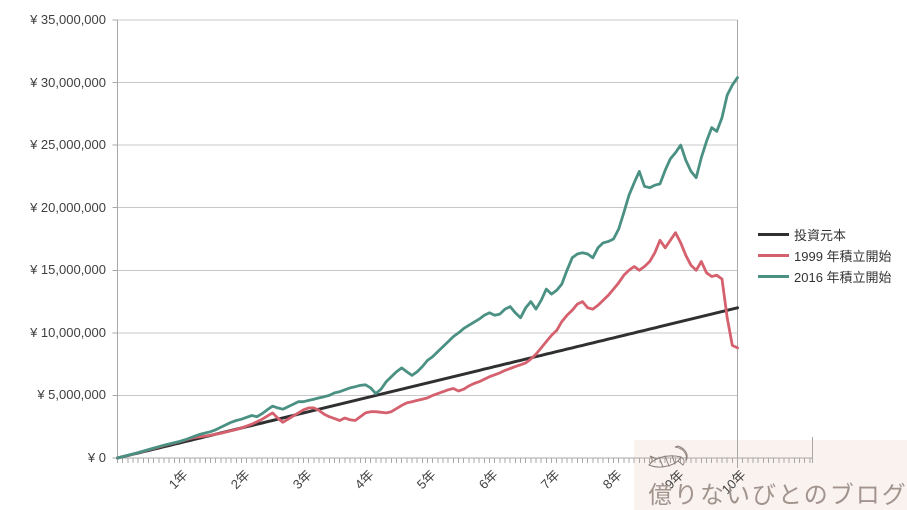 The height and width of the screenshot is (510, 907). Describe the element at coordinates (71, 395) in the screenshot. I see `y-axis-label: ¥ 5,000,000` at that location.